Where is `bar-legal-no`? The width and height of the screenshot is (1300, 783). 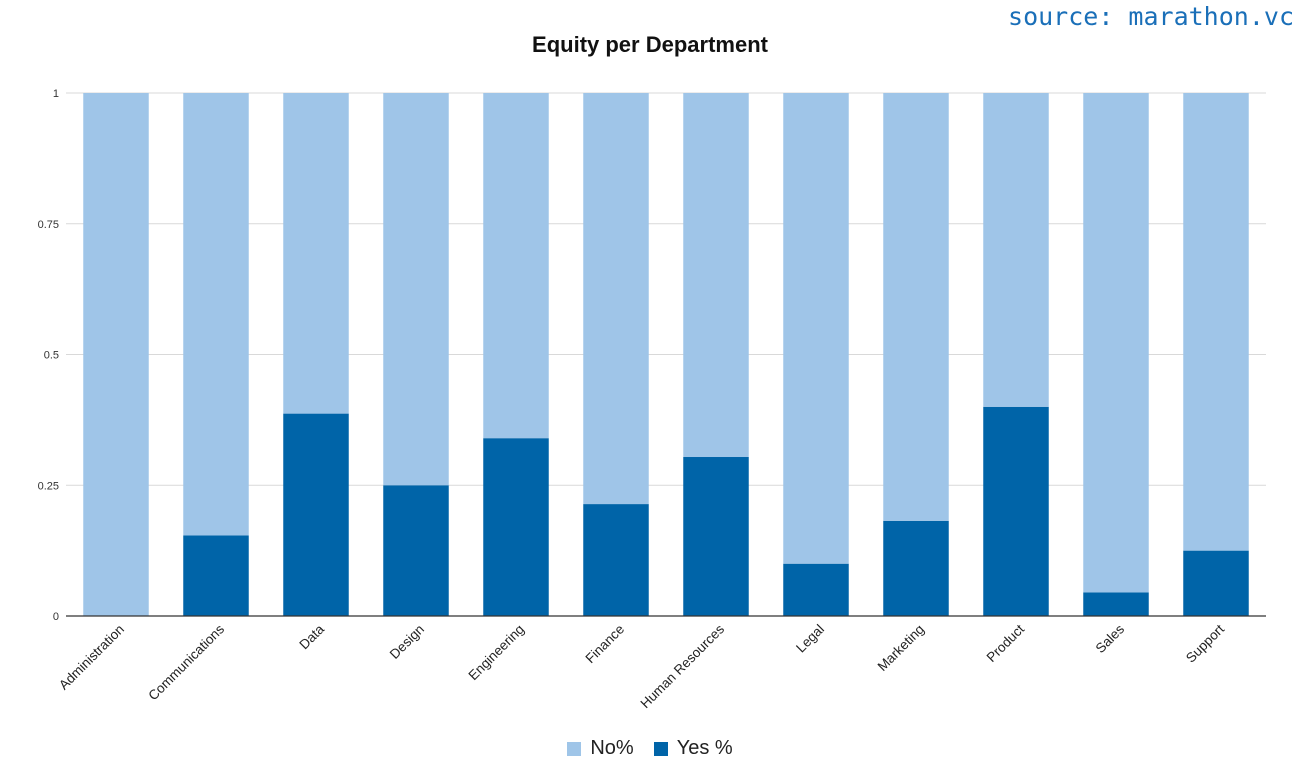
bar-legal-no is located at coordinates (816, 328).